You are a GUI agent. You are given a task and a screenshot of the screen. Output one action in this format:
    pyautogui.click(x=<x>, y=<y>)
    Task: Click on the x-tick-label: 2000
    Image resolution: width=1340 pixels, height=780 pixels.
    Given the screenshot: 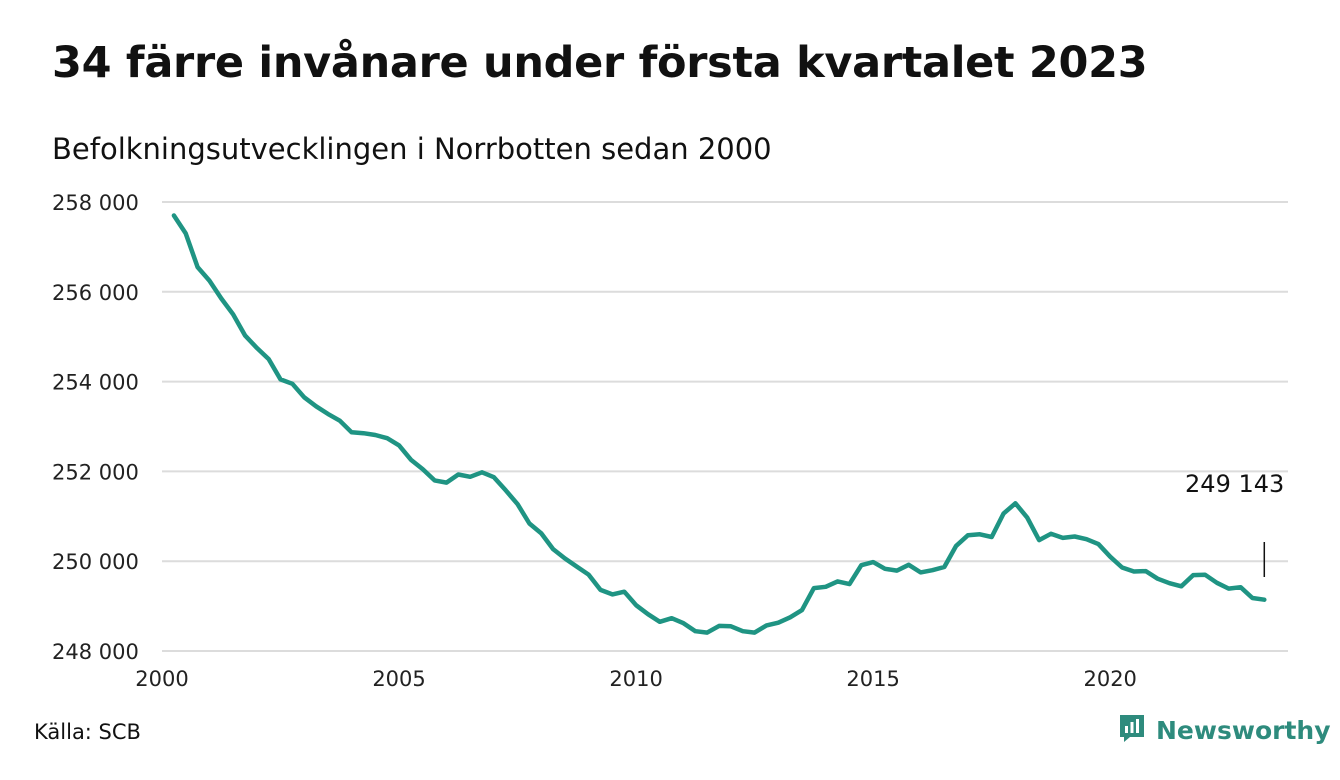 What is the action you would take?
    pyautogui.click(x=161, y=679)
    